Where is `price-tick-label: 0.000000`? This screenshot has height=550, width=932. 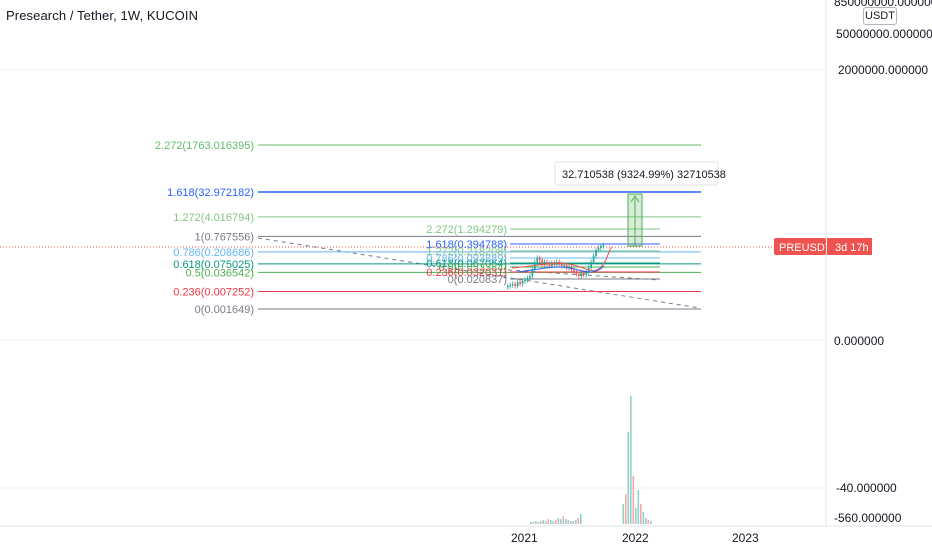
price-tick-label: 0.000000 is located at coordinates (859, 341).